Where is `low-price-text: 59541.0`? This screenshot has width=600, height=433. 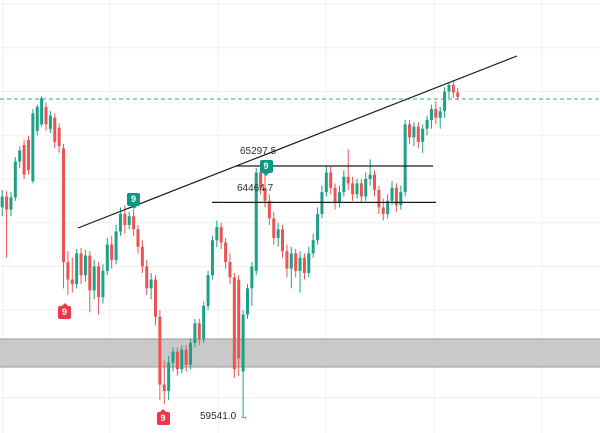
low-price-text: 59541.0 is located at coordinates (218, 416).